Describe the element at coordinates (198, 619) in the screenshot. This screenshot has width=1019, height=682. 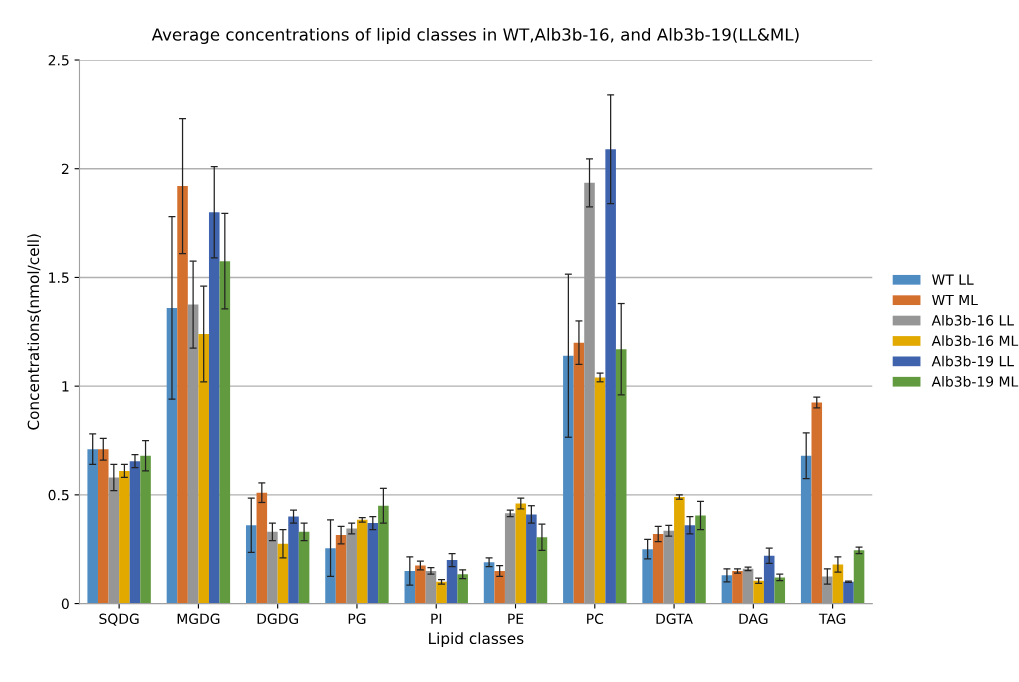
I see `x-tick-label: MGDG` at that location.